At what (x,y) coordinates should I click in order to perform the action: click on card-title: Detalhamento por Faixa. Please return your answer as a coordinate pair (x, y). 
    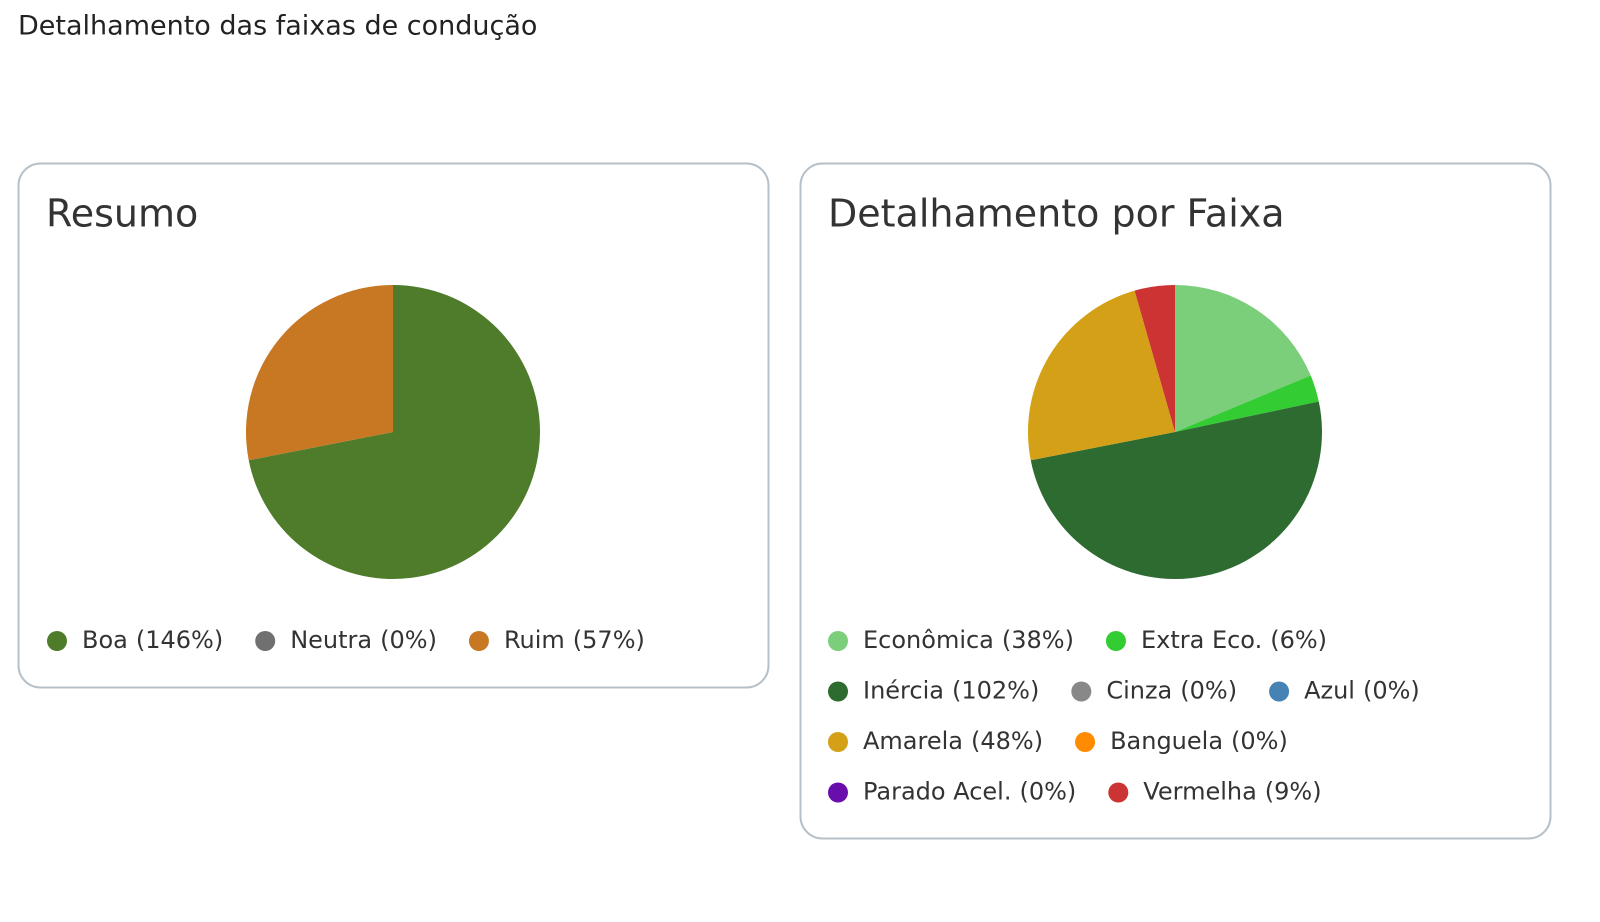
    Looking at the image, I should click on (1056, 214).